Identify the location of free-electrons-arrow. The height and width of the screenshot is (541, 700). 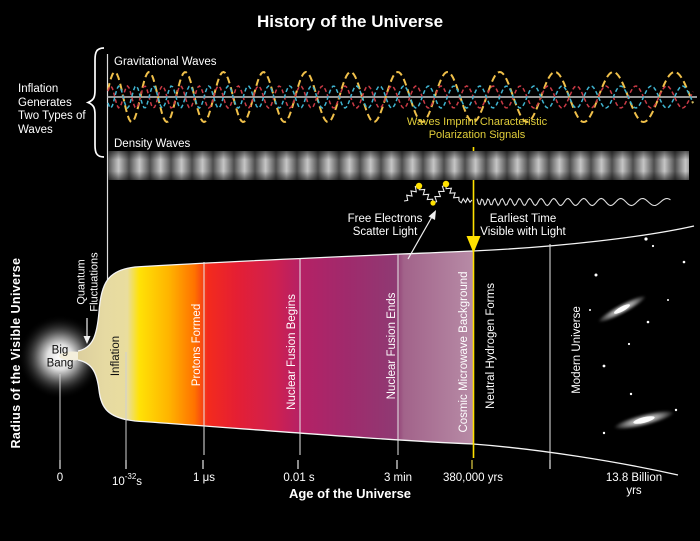
(420, 237).